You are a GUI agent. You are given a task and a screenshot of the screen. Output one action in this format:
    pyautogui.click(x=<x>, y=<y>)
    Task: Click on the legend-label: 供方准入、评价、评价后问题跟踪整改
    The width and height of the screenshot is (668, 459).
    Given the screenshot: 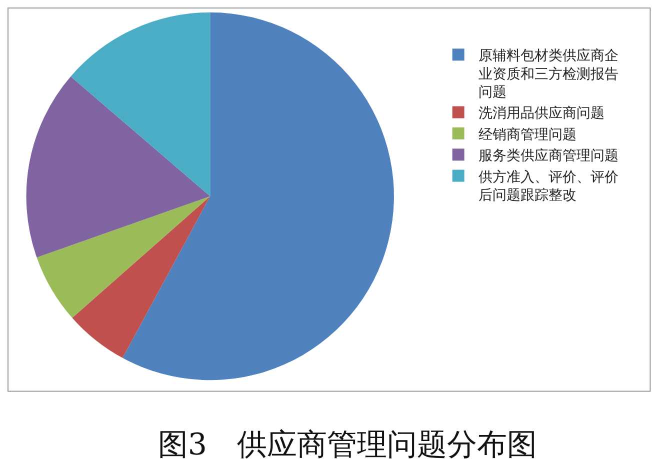 What is the action you would take?
    pyautogui.click(x=548, y=186)
    